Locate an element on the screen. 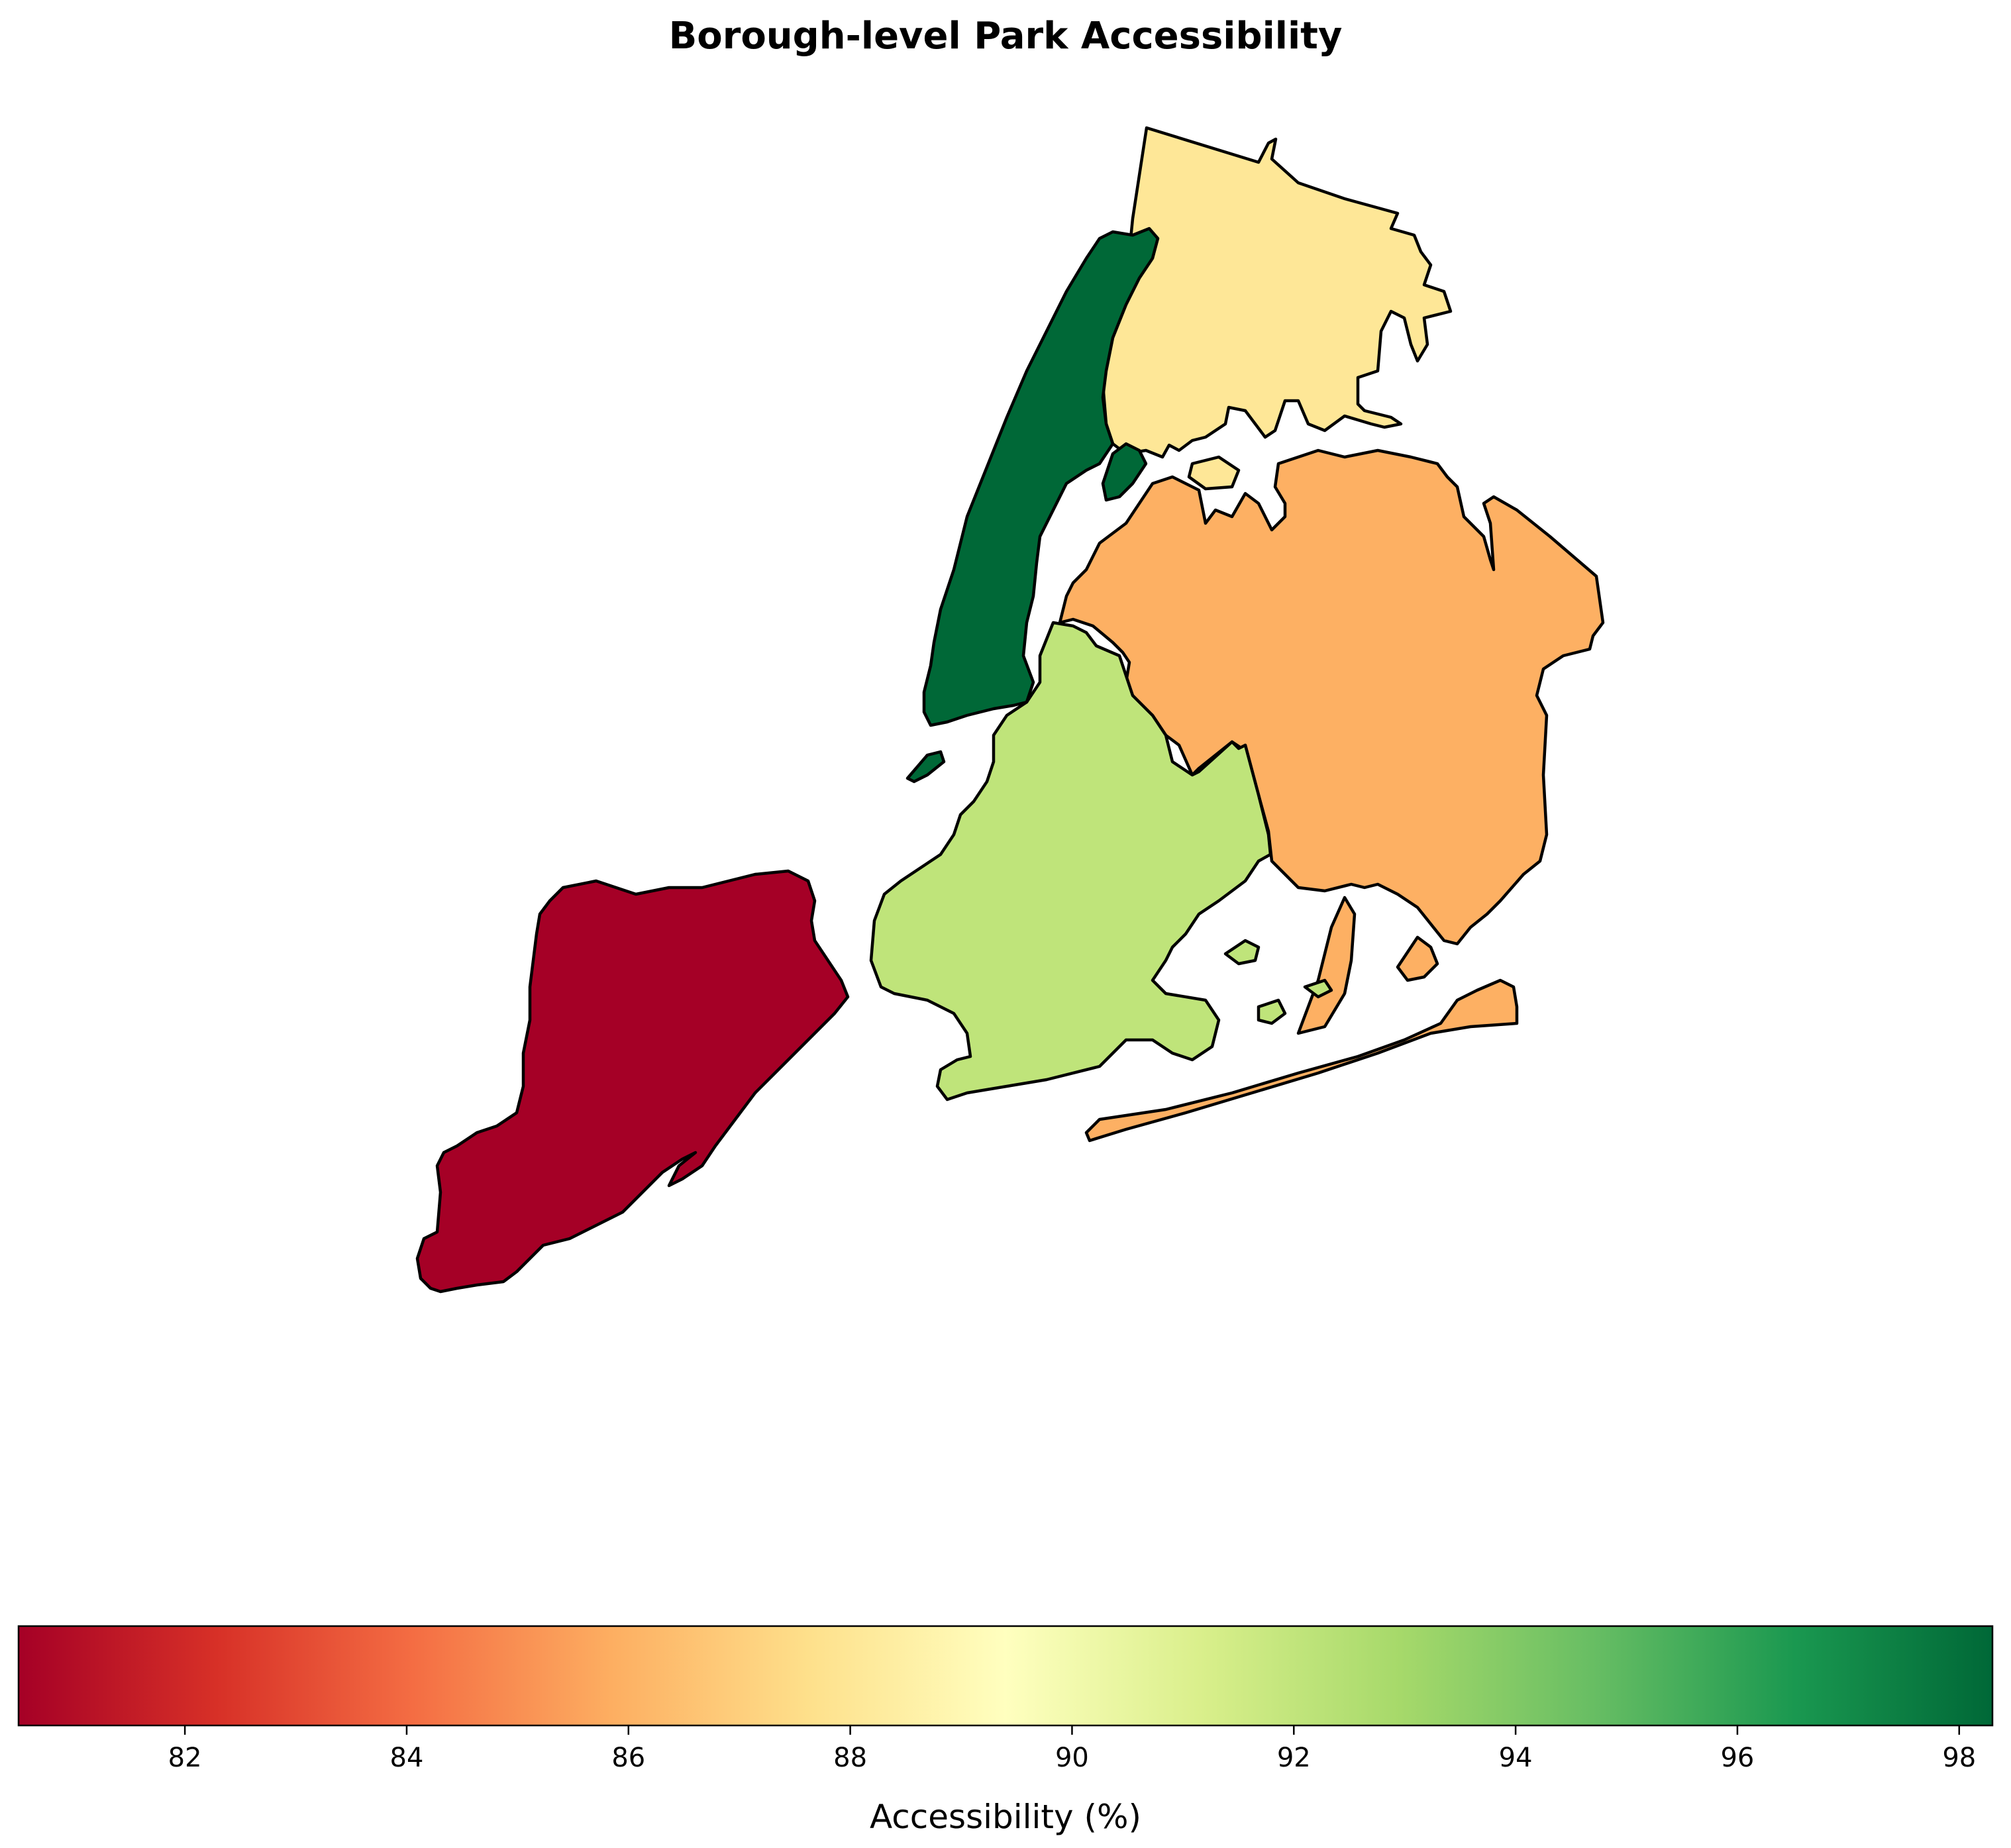 This screenshot has height=1848, width=2011. borough-queens-rockaway is located at coordinates (1301, 1060).